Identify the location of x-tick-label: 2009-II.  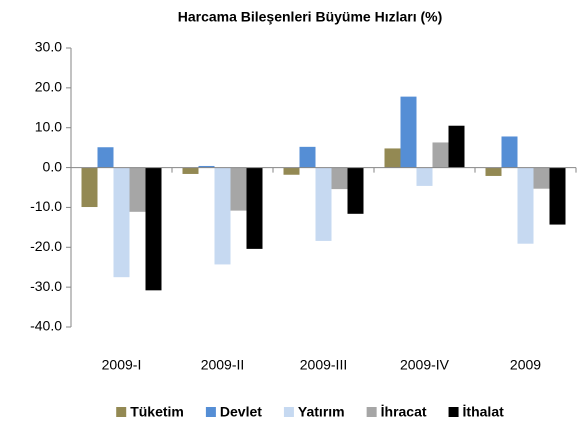
(223, 365).